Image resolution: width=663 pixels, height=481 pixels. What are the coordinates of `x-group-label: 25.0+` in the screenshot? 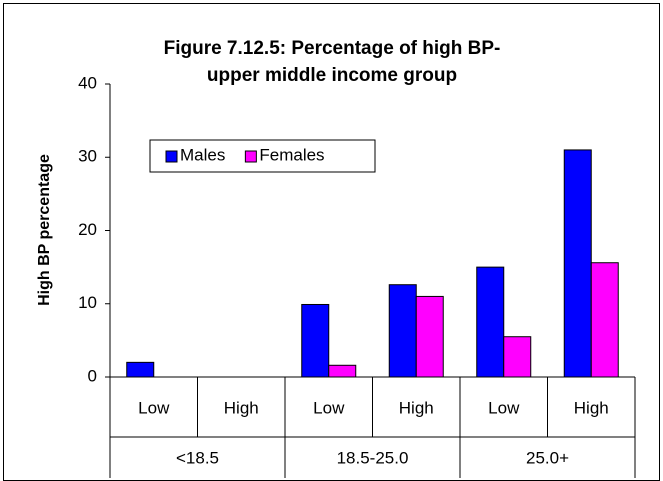 It's located at (547, 457).